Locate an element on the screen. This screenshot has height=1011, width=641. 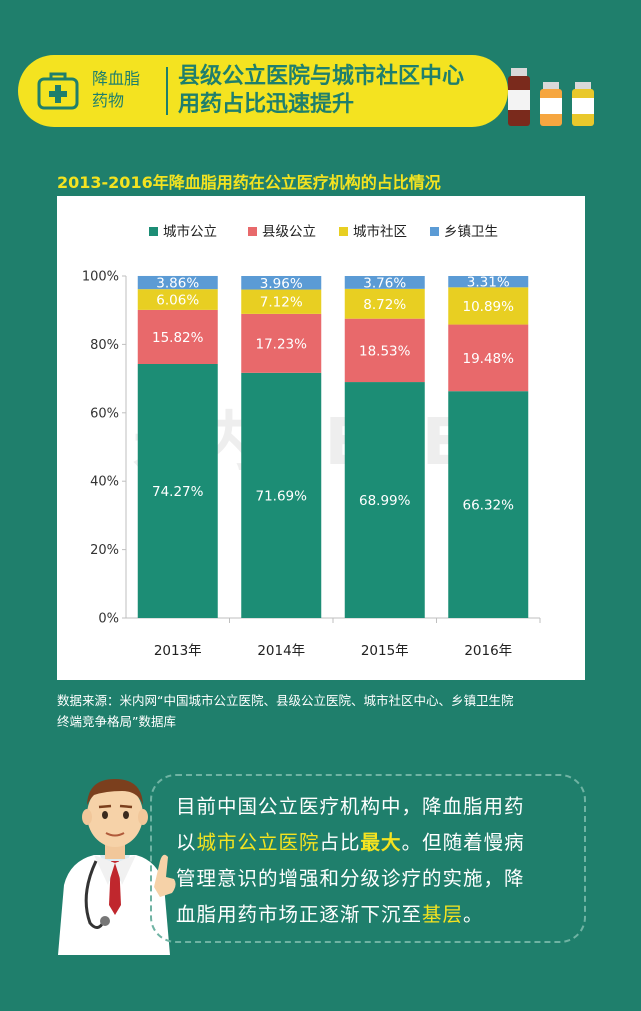
data-label: 3.76% is located at coordinates (384, 283).